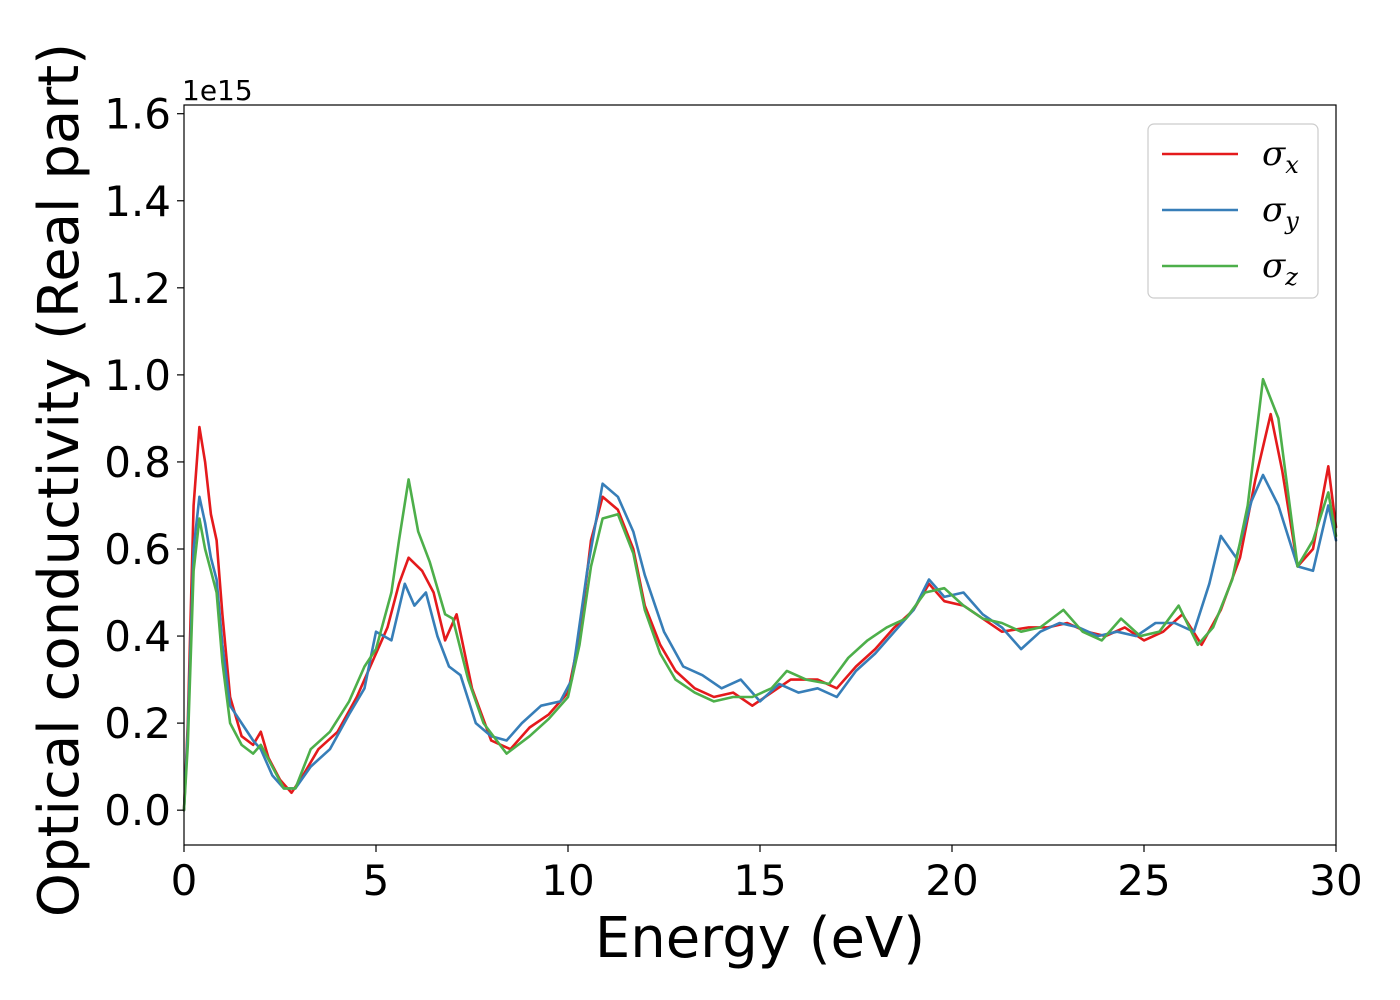 This screenshot has width=1400, height=1000. I want to click on y-tick-label: 0.8, so click(137, 462).